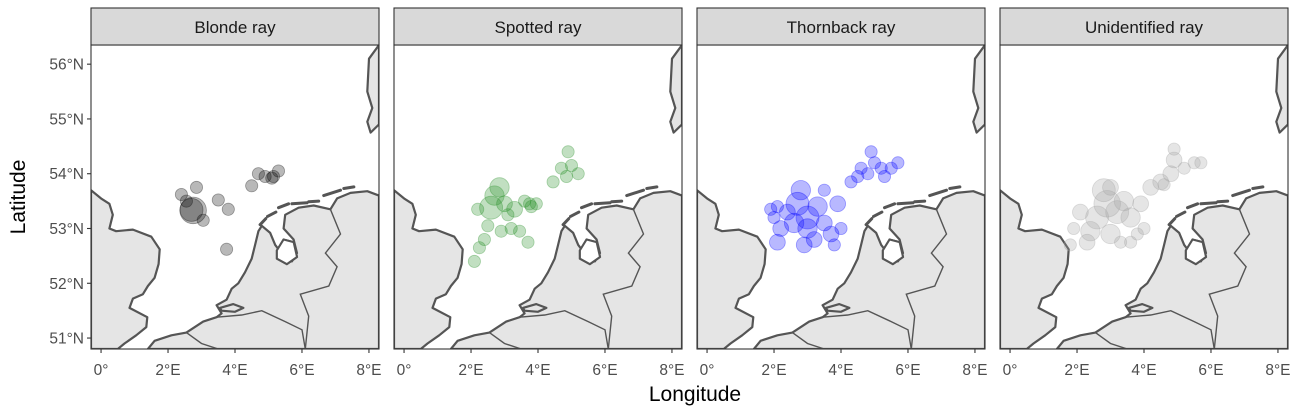 This screenshot has height=408, width=1302. I want to click on y-axis-title: Latitude, so click(18, 197).